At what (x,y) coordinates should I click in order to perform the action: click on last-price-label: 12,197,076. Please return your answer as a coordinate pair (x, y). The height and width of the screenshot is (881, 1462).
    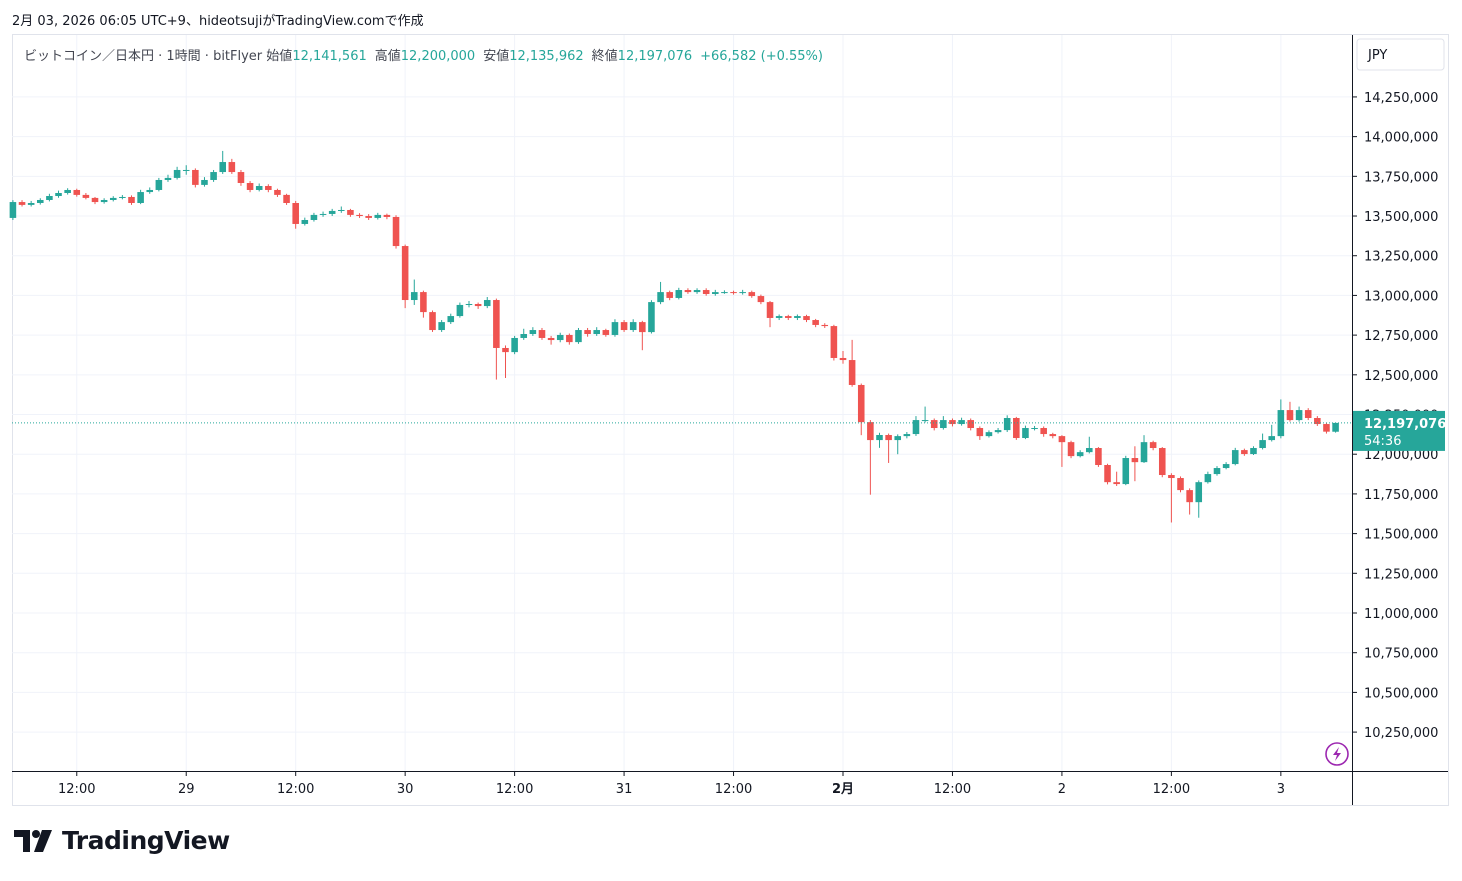
    Looking at the image, I should click on (1405, 424).